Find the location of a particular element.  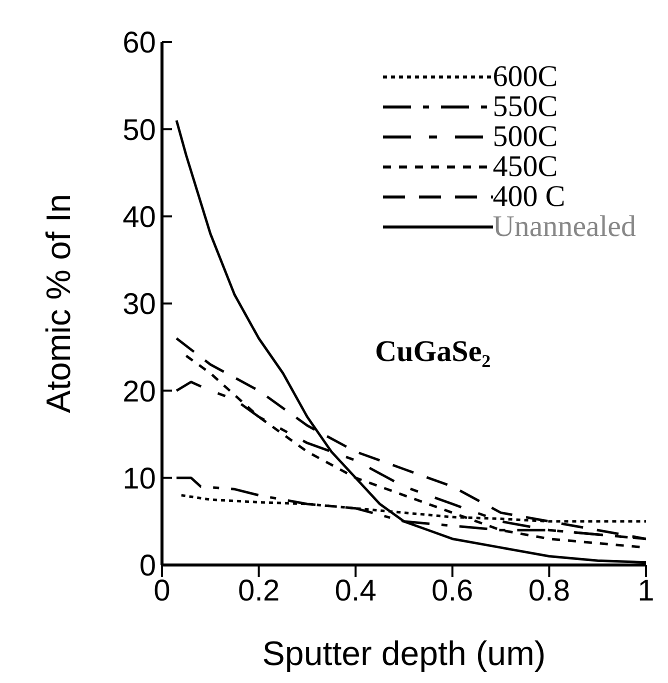

x-tick-label: 0.6 is located at coordinates (453, 591).